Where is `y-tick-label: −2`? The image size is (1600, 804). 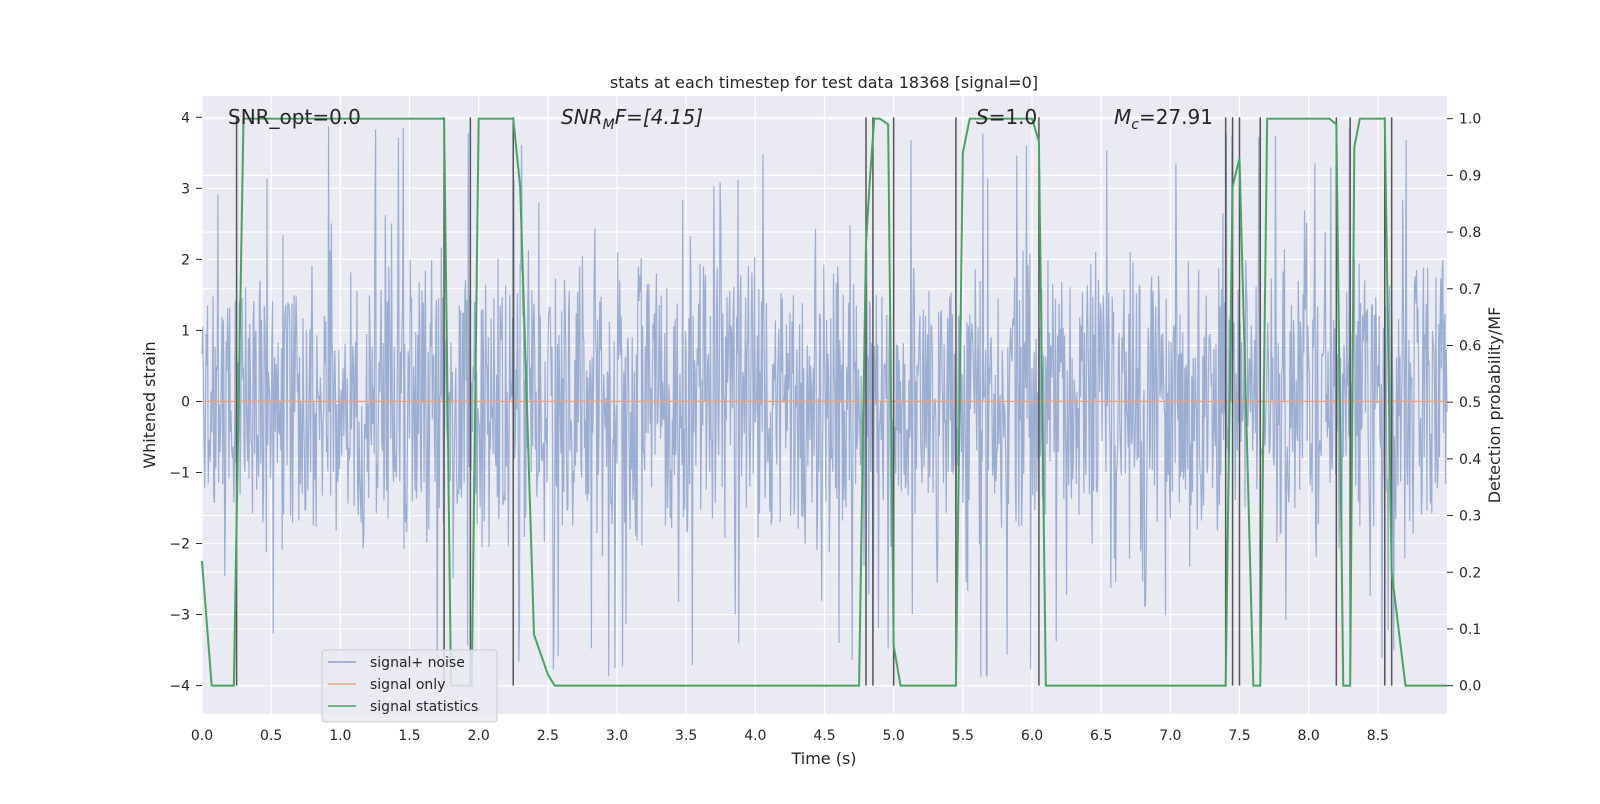 y-tick-label: −2 is located at coordinates (179, 545).